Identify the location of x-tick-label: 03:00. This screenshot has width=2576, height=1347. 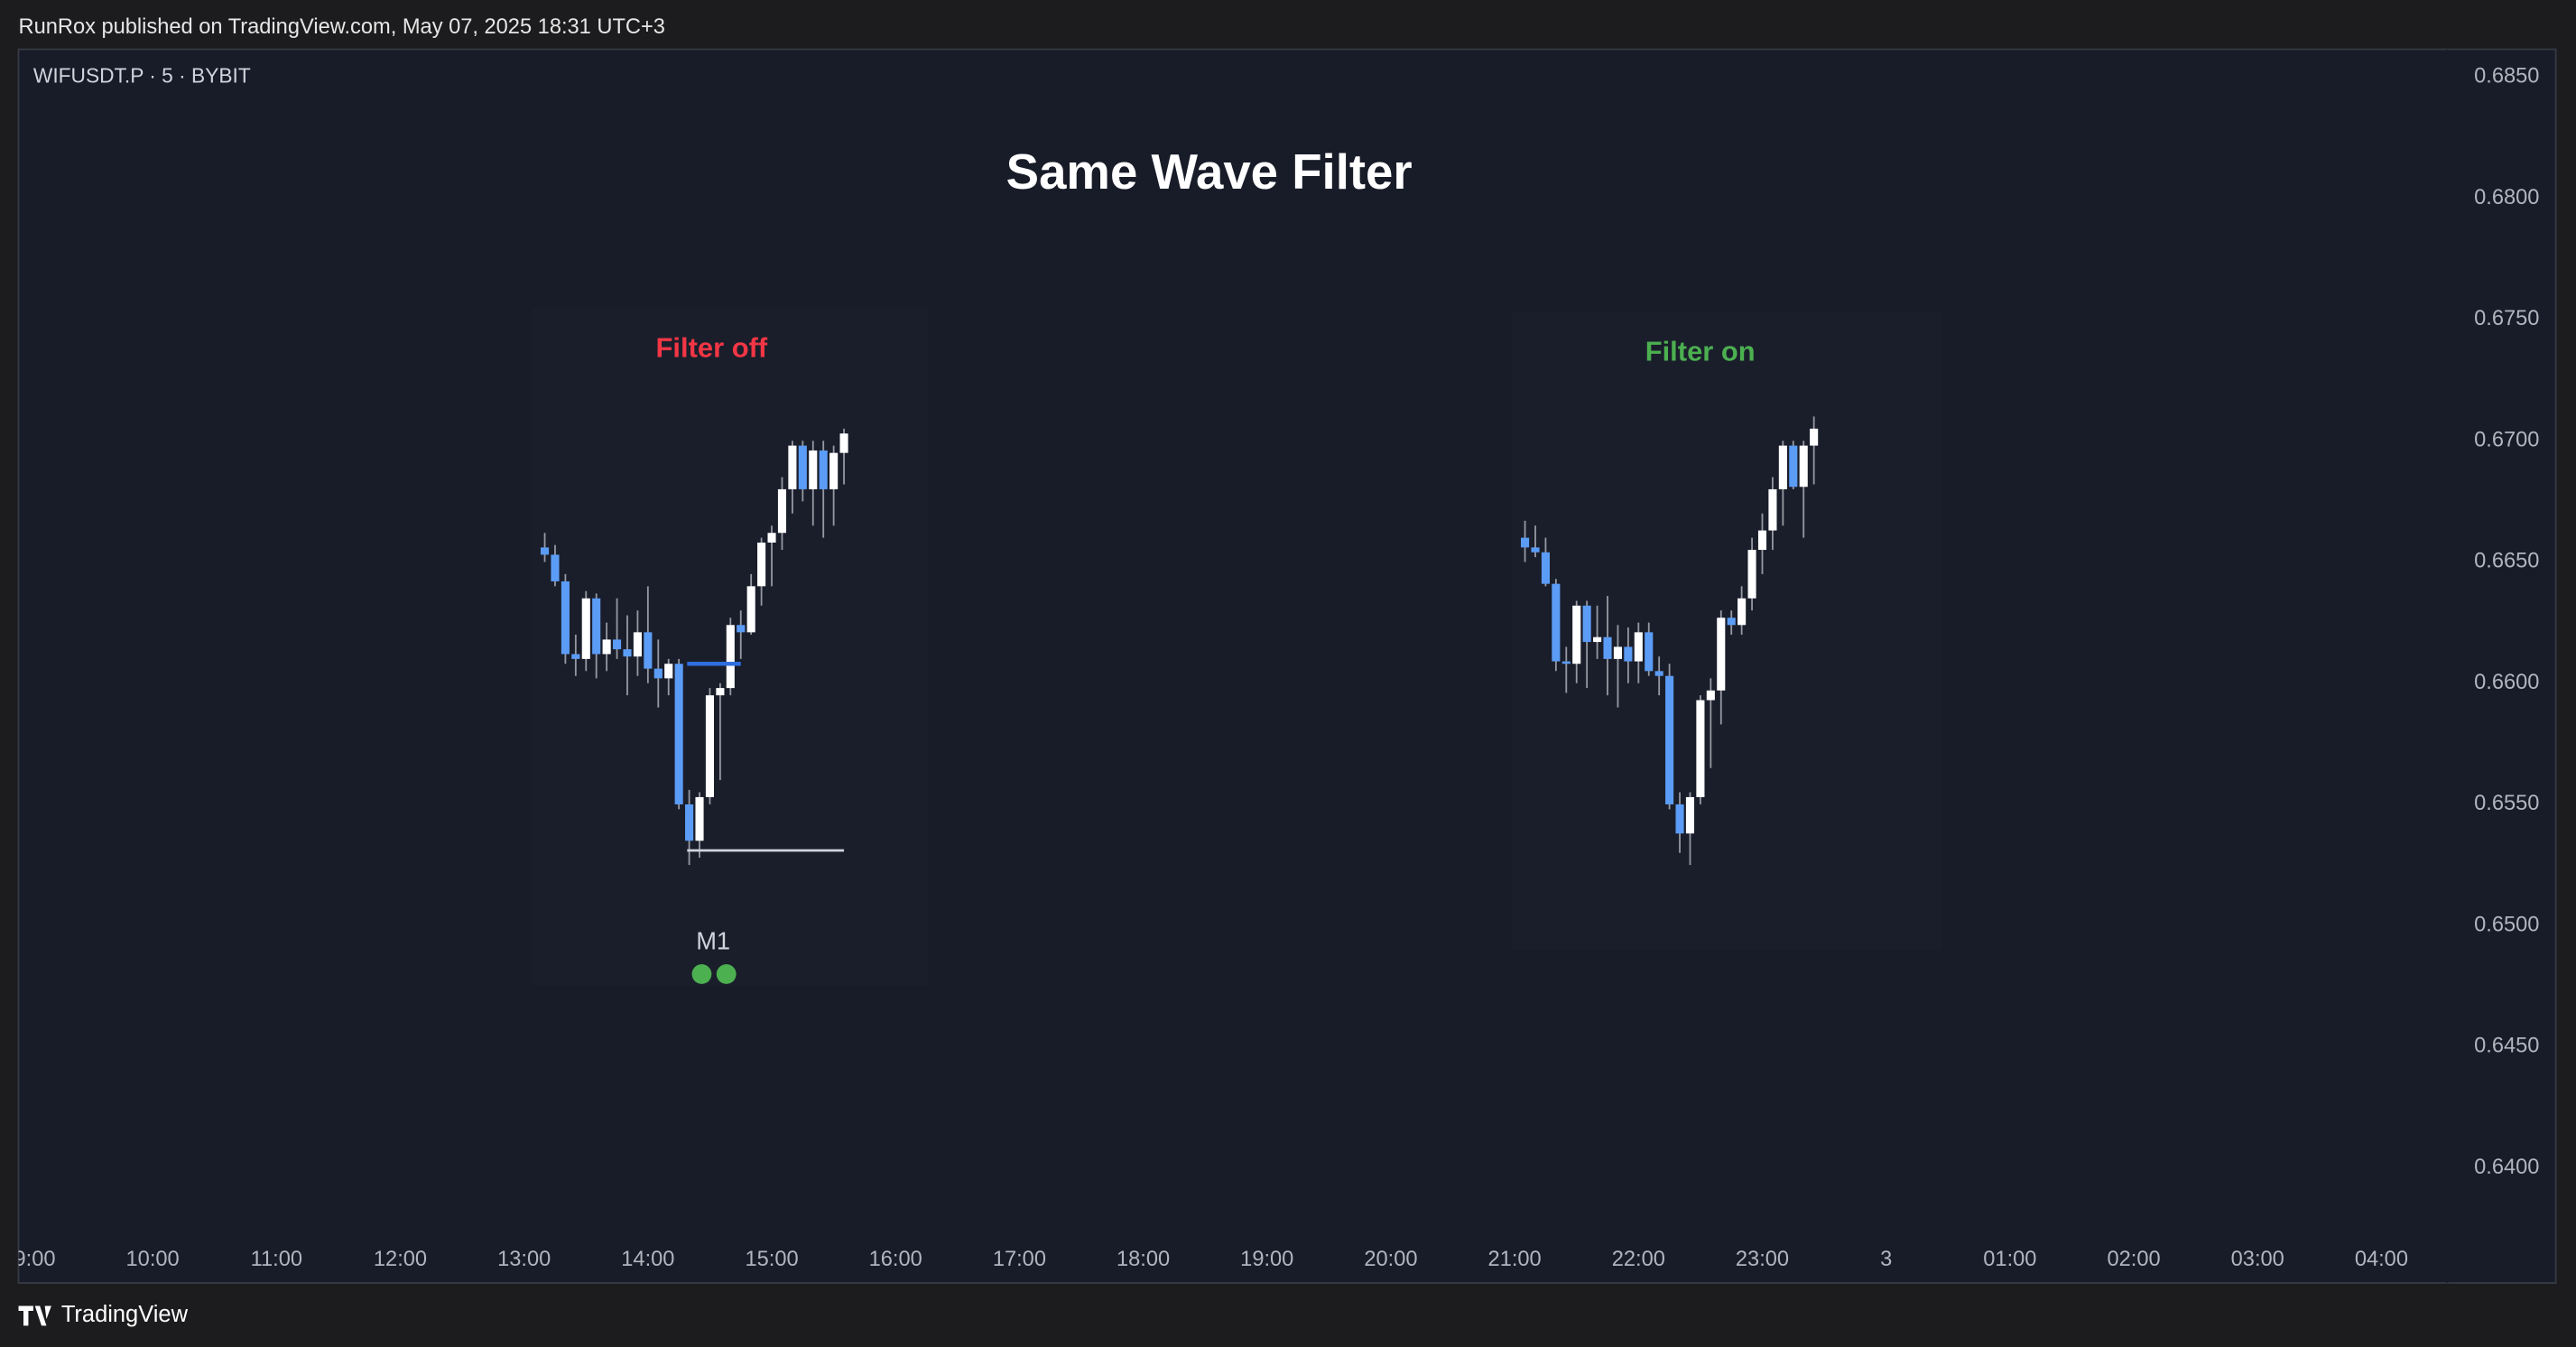
(2257, 1259).